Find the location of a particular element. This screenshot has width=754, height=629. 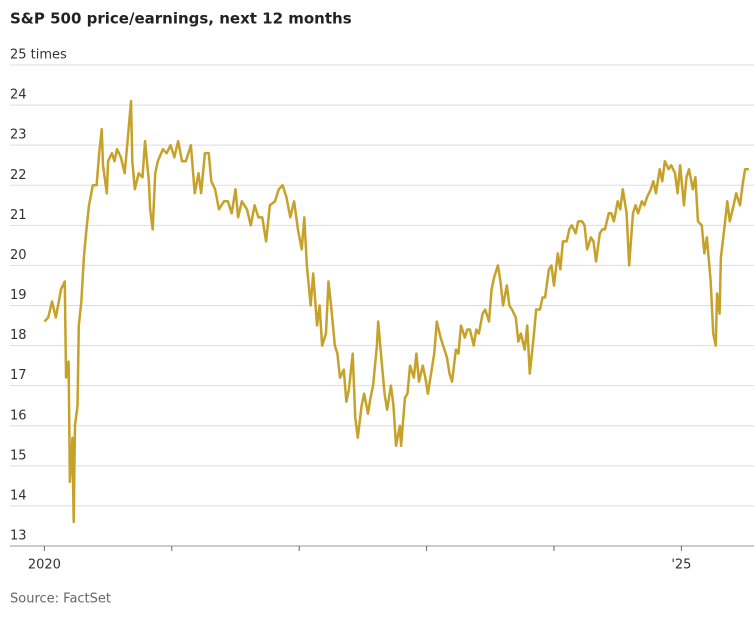

y-tick-label: 22 is located at coordinates (18, 175).